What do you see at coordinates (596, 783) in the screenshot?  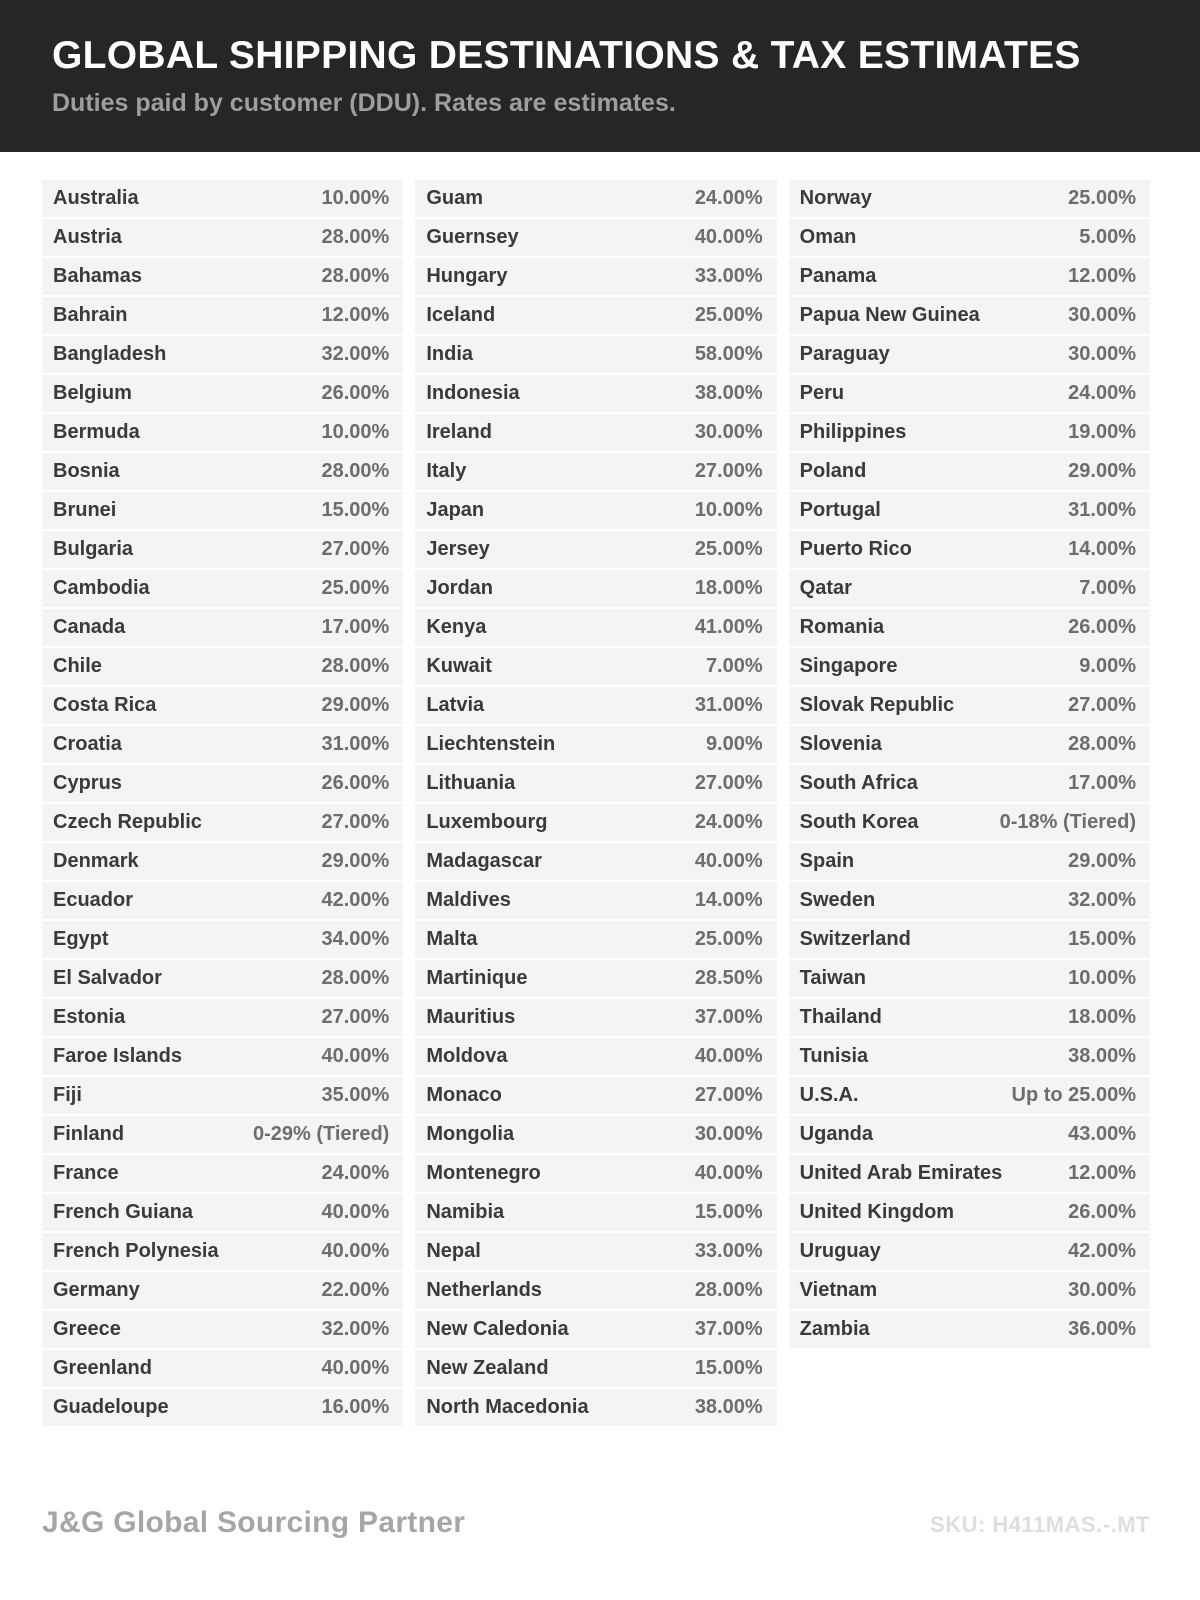 I see `table-row: Lithuania 27.00%` at bounding box center [596, 783].